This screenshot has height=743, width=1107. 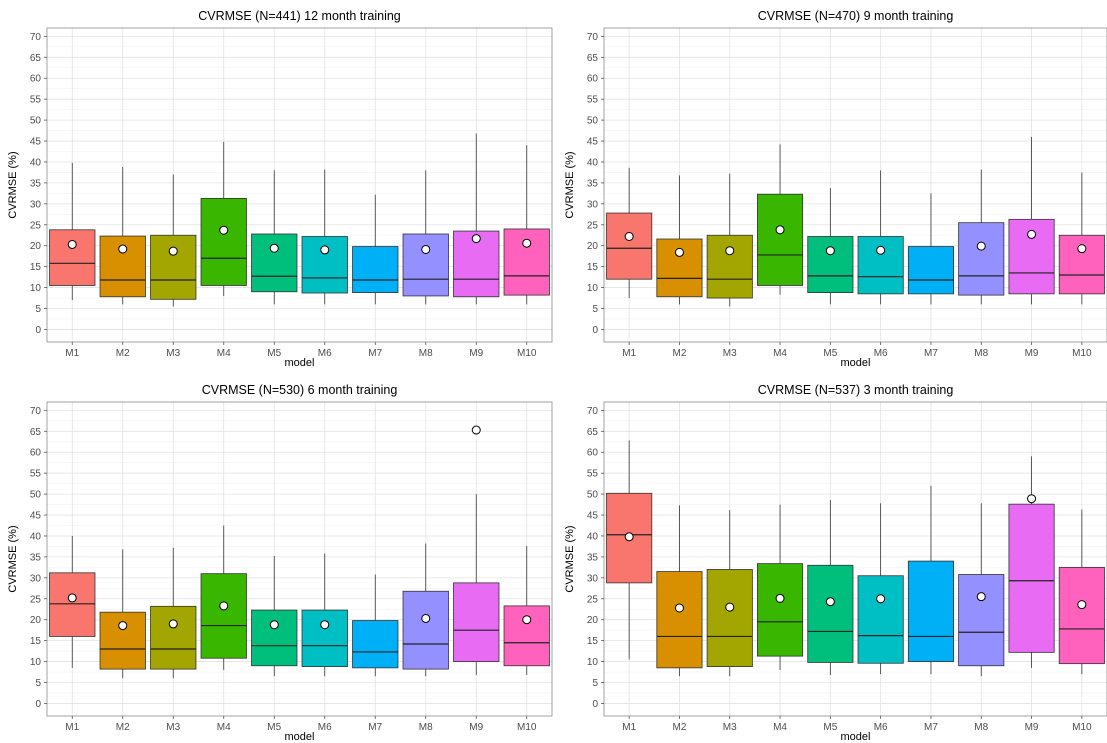 What do you see at coordinates (173, 240) in the screenshot?
I see `box-M3` at bounding box center [173, 240].